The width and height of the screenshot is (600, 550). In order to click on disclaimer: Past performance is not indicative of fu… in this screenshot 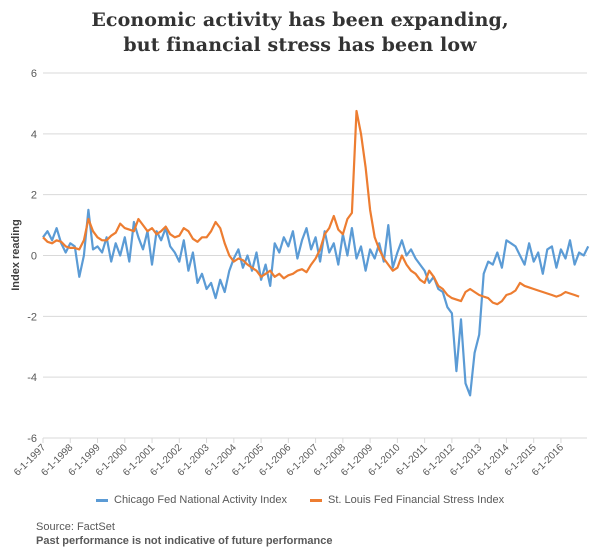, I will do `click(184, 541)`.